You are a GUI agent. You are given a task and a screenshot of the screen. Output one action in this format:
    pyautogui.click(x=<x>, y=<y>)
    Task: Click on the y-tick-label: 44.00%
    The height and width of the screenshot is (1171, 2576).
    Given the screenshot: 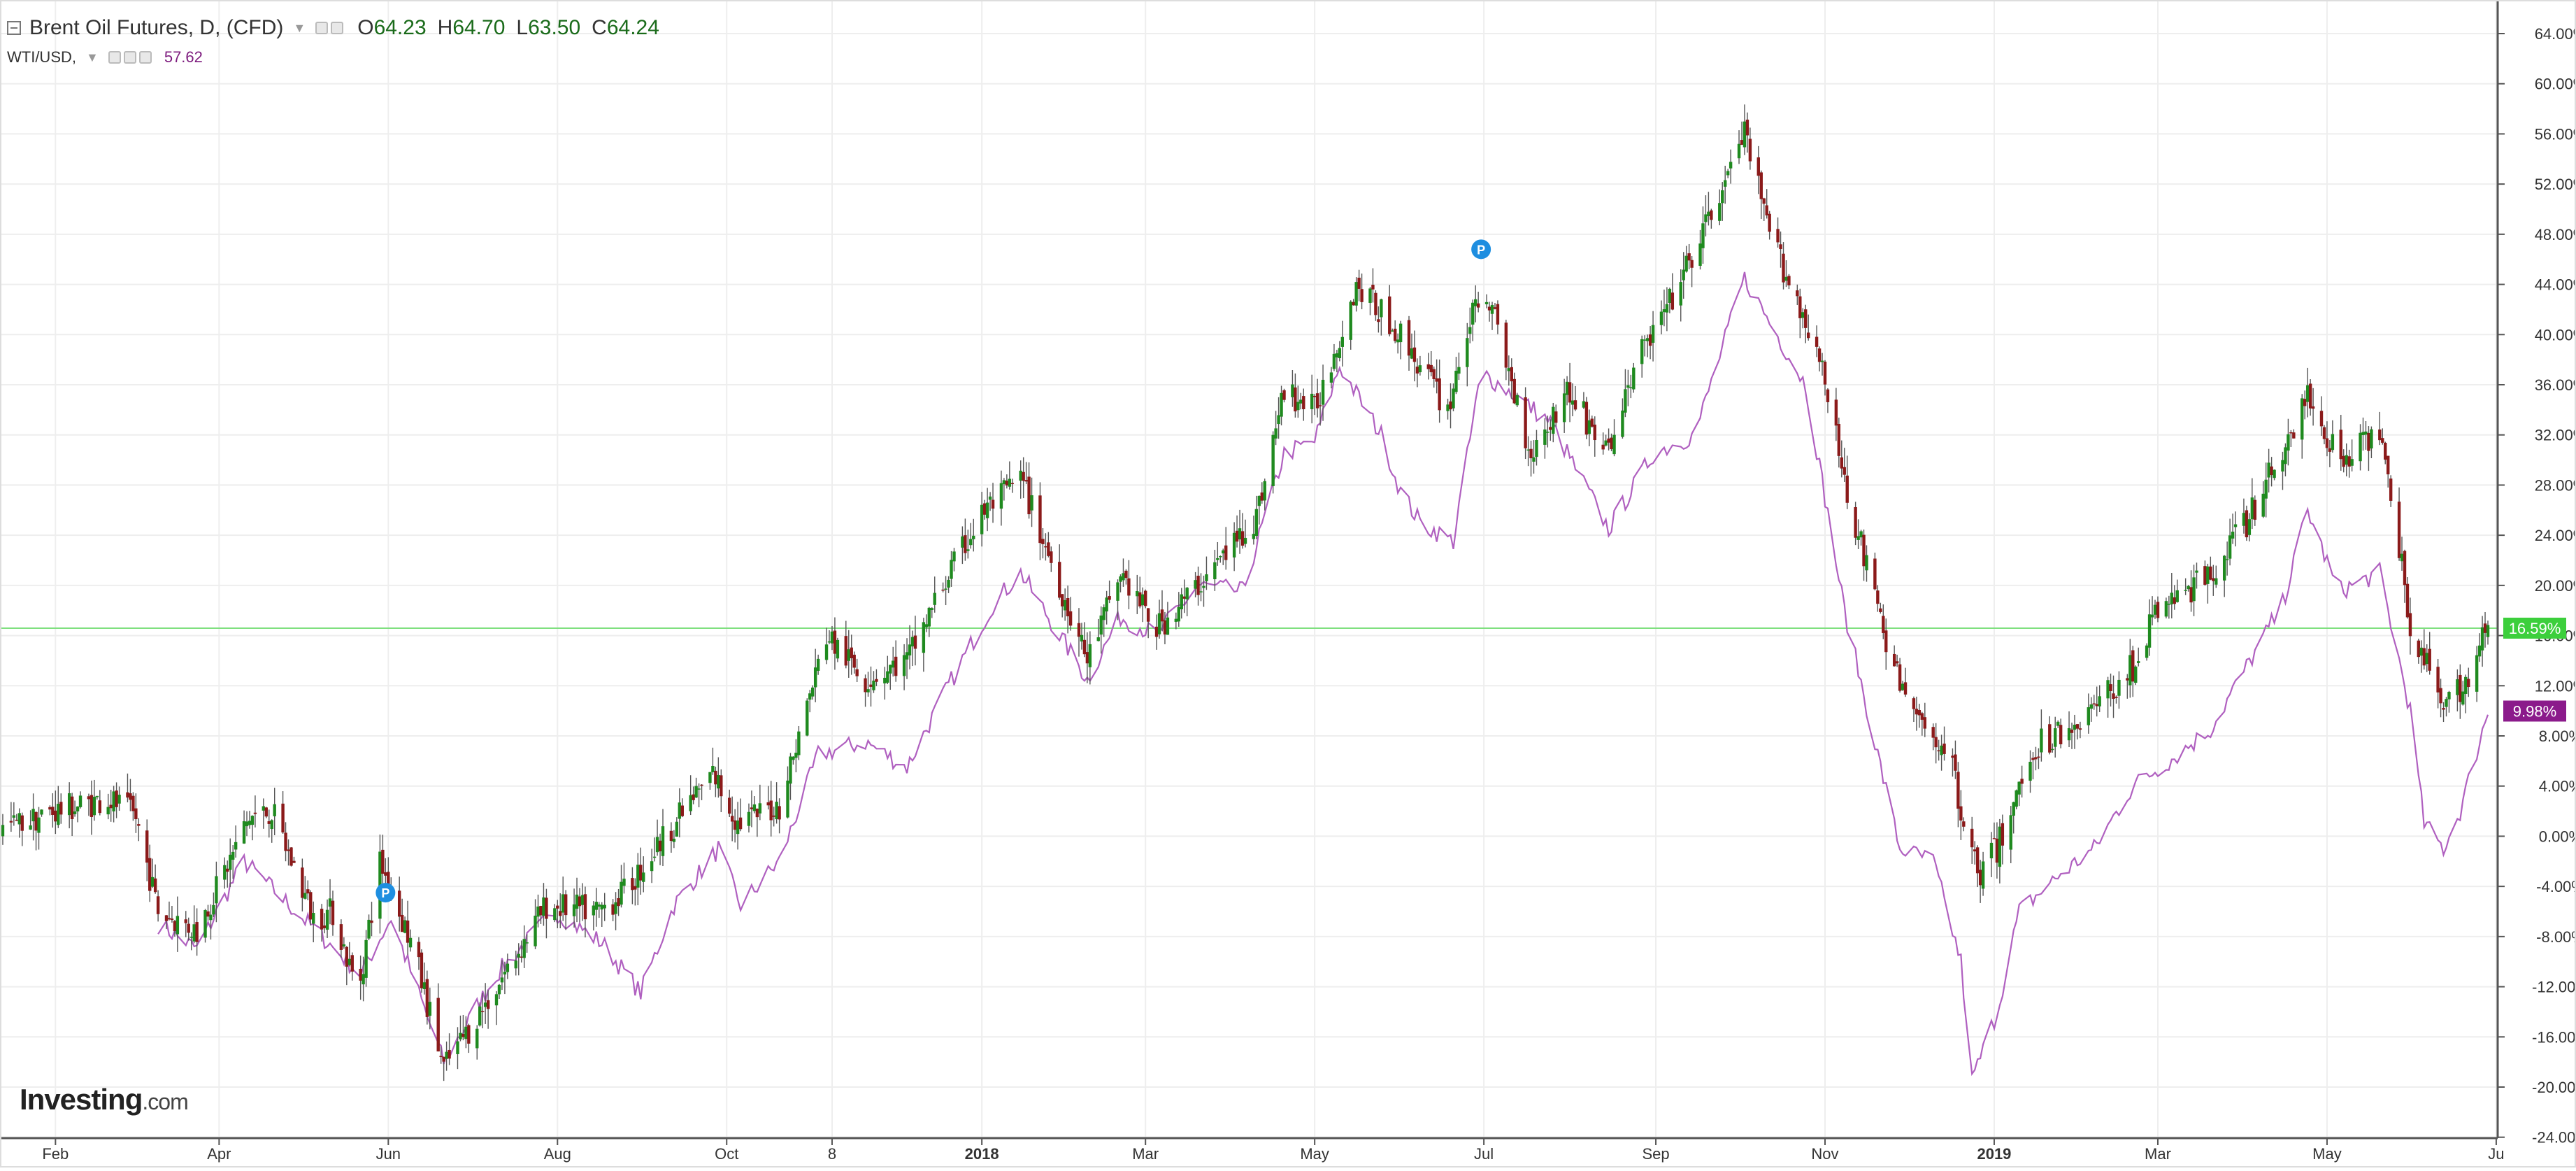 What is the action you would take?
    pyautogui.click(x=2555, y=285)
    